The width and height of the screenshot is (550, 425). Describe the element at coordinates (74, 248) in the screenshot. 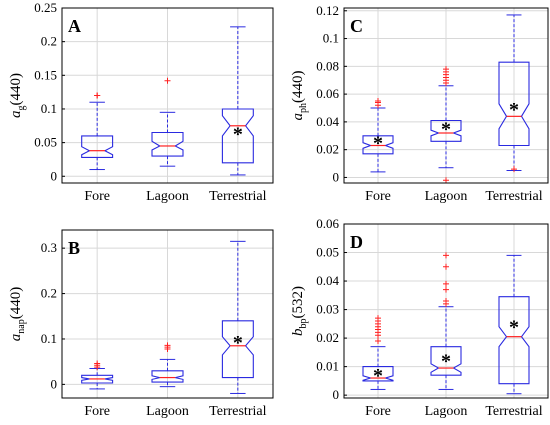

I see `panel-label: B` at that location.